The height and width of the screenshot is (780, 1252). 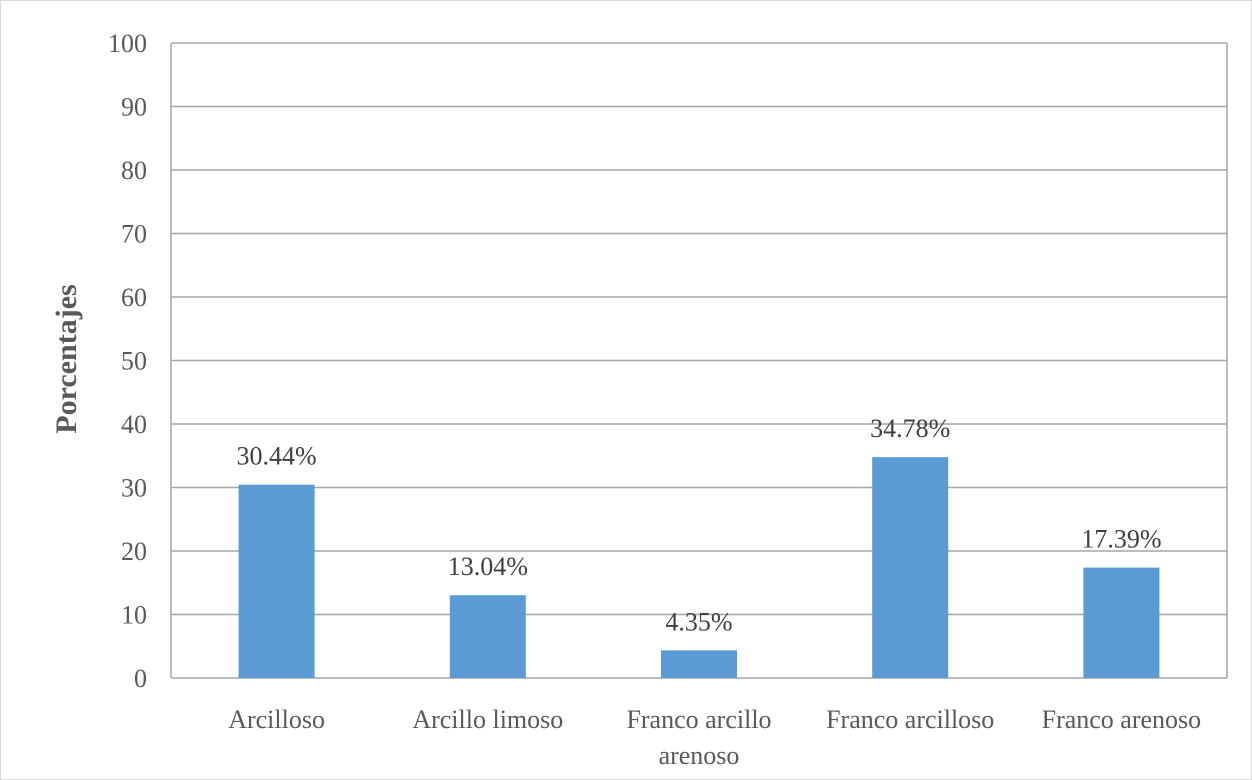 I want to click on data-label: 13.04%, so click(x=488, y=566).